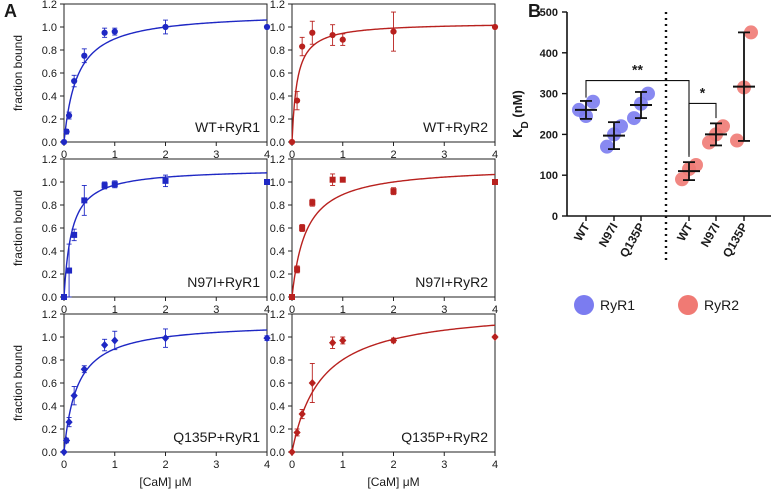 This screenshot has height=493, width=775. Describe the element at coordinates (444, 437) in the screenshot. I see `subplot-title: Q135P+RyR2` at that location.